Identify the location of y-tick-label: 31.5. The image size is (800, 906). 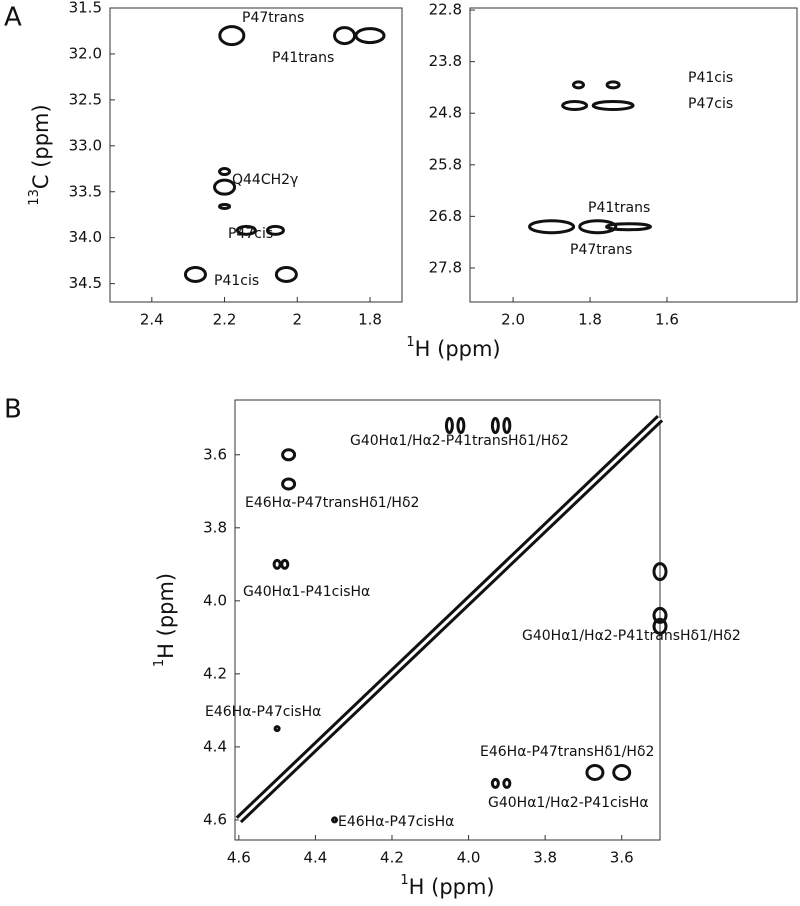
(85, 8).